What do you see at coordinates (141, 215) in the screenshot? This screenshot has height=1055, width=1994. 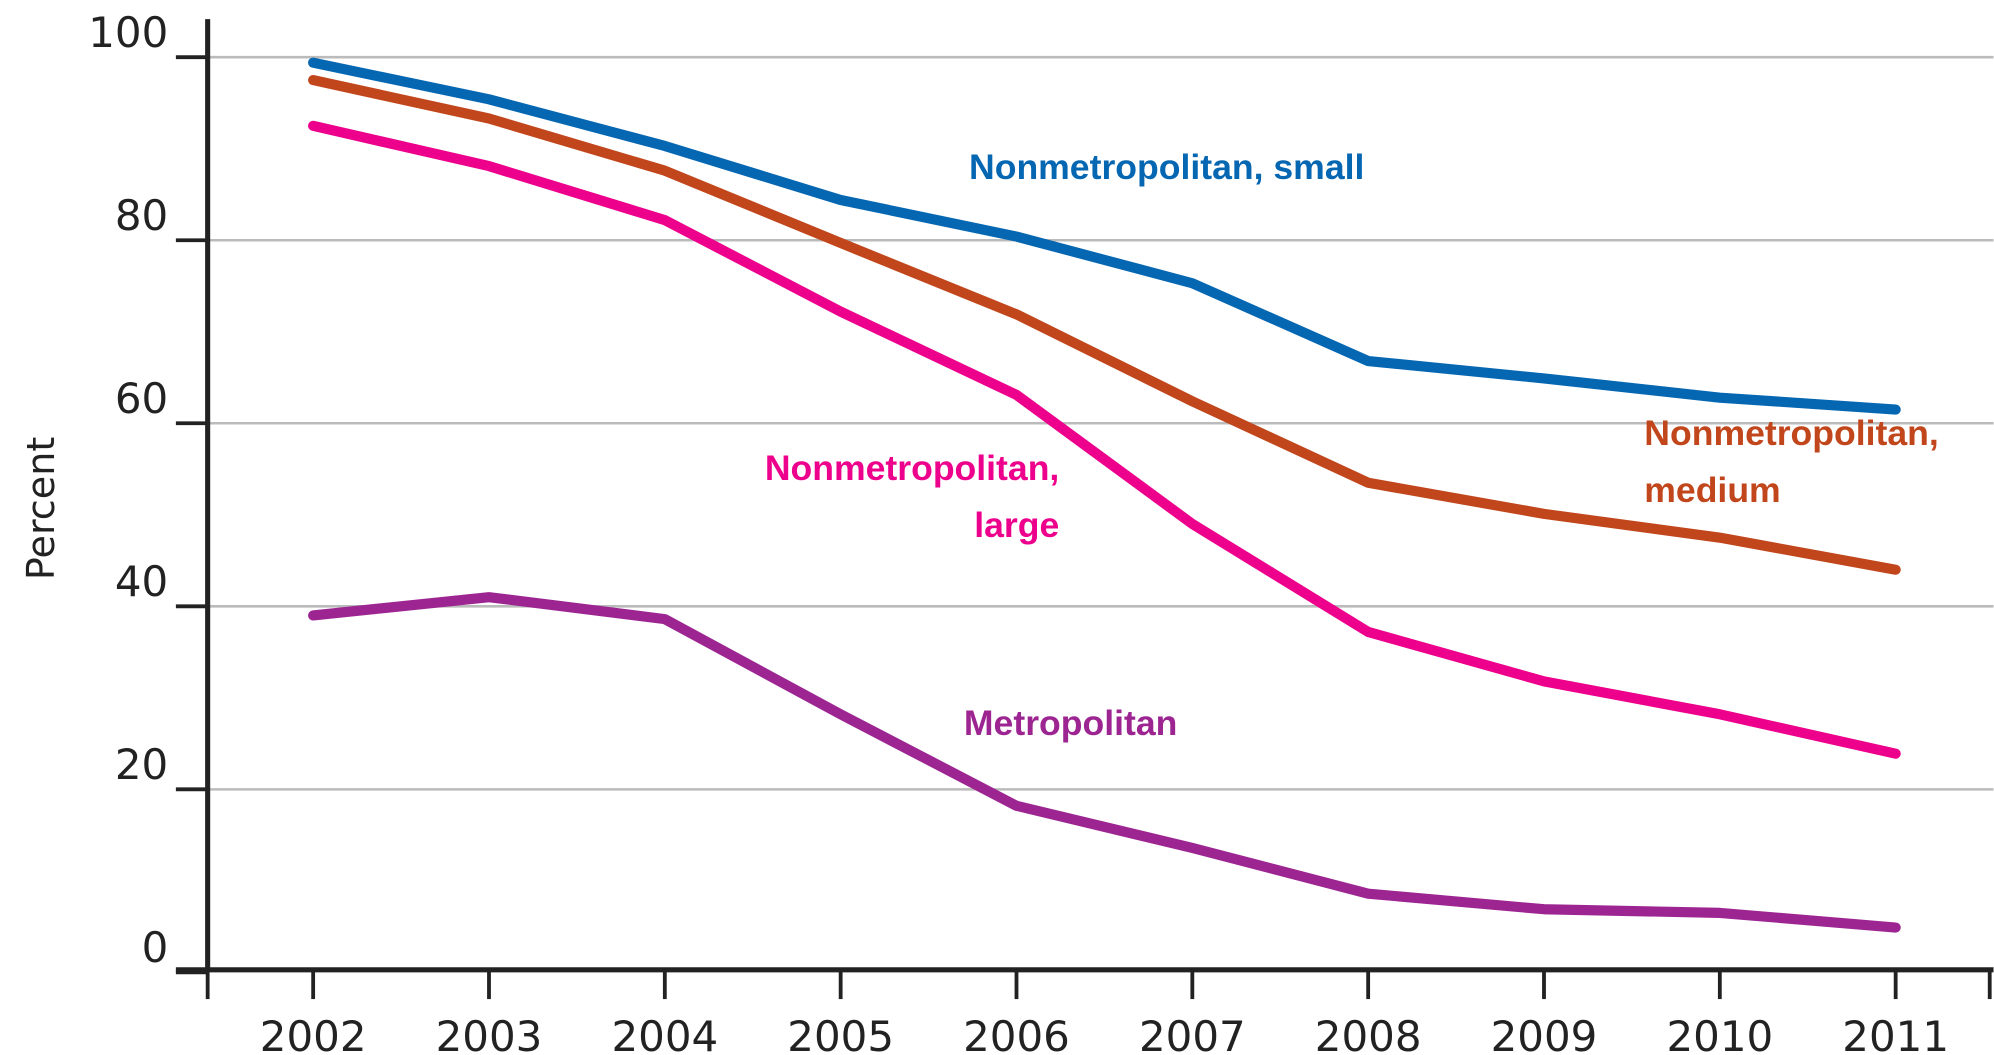 I see `y-tick-label: 80` at bounding box center [141, 215].